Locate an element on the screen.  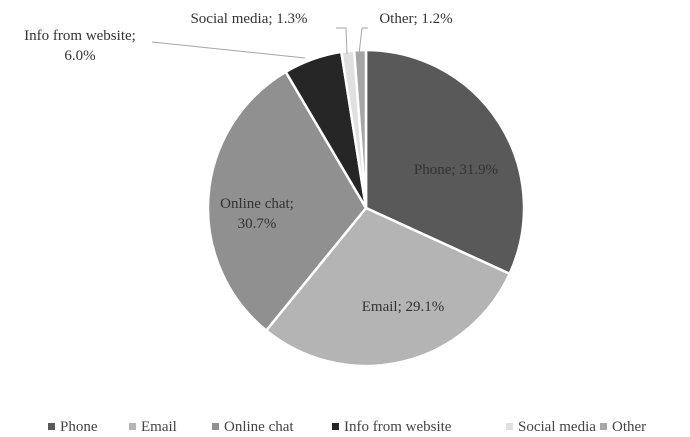
slice-label-email: Email; 29.1% is located at coordinates (403, 307).